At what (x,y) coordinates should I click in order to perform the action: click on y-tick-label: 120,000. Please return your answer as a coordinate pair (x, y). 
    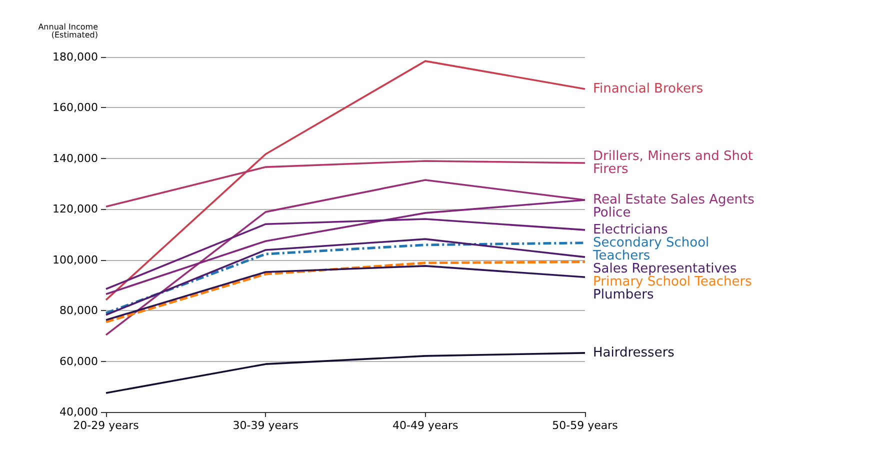
    Looking at the image, I should click on (75, 209).